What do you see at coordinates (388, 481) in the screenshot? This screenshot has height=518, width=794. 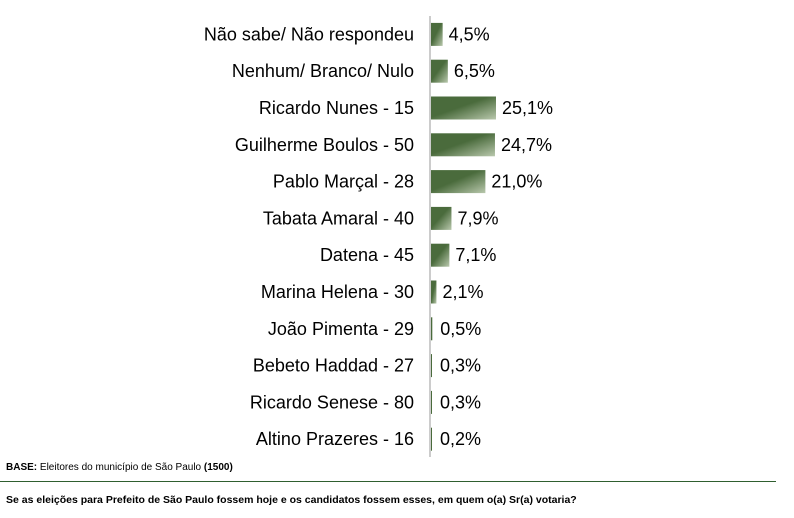 I see `footer-divider` at bounding box center [388, 481].